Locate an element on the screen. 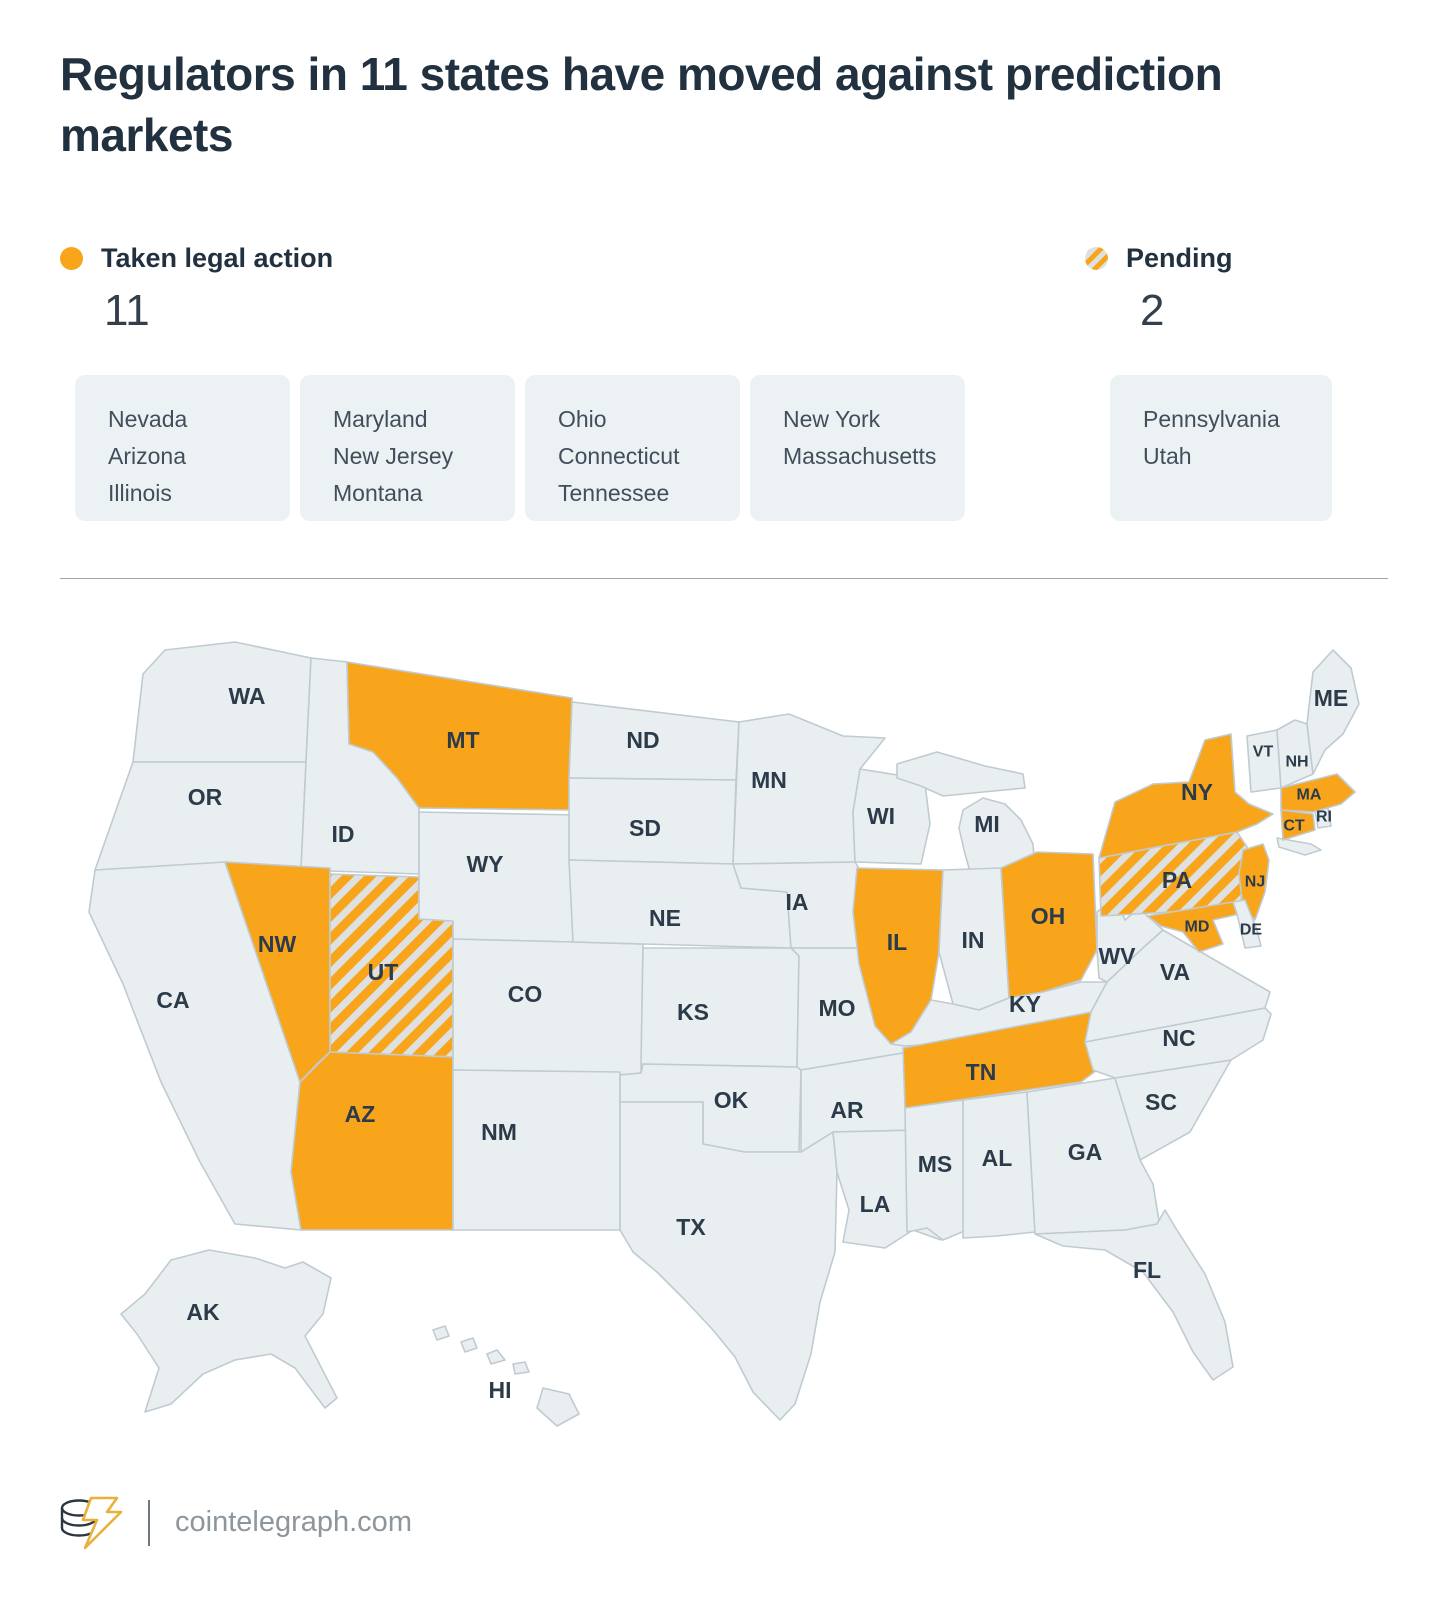  state-name: New York is located at coordinates (832, 419).